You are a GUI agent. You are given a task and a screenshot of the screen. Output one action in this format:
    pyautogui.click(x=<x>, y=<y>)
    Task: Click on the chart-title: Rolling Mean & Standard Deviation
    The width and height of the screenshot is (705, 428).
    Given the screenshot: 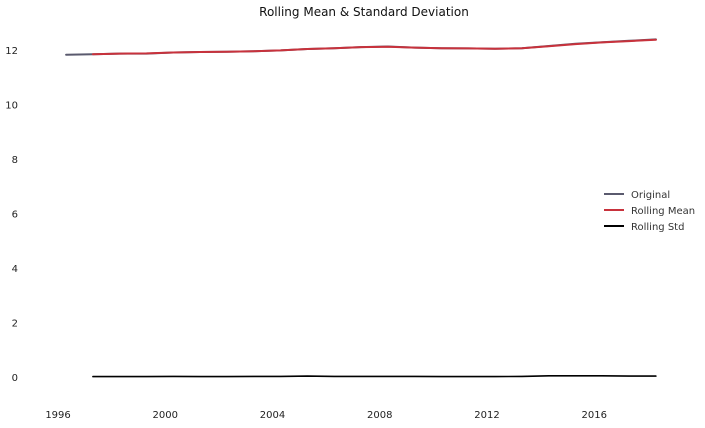 What is the action you would take?
    pyautogui.click(x=364, y=12)
    